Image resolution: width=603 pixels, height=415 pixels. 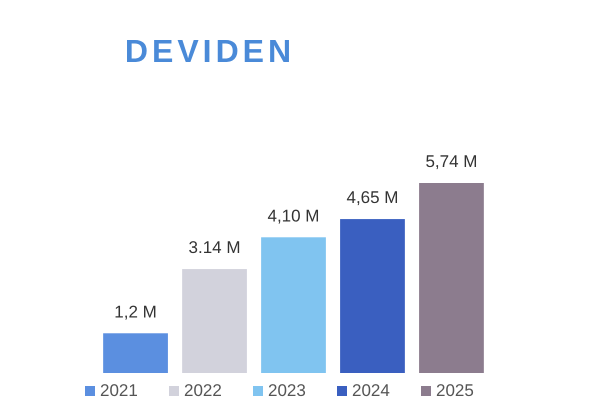 What do you see at coordinates (214, 248) in the screenshot?
I see `data-label: 3.14 M` at bounding box center [214, 248].